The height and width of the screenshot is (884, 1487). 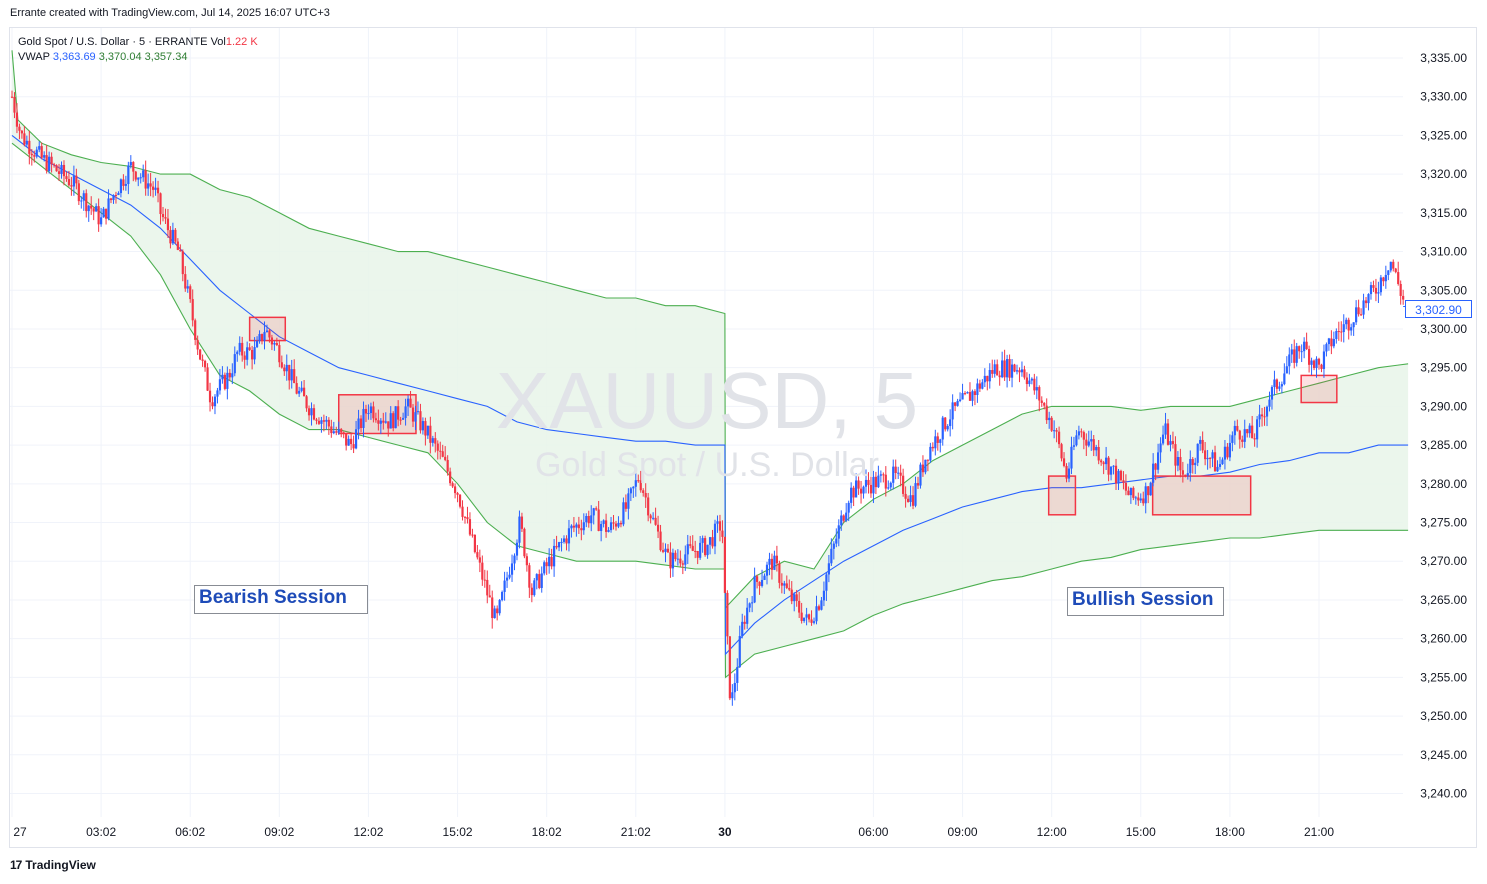 I want to click on footer-brand: 17 TradingView, so click(x=53, y=865).